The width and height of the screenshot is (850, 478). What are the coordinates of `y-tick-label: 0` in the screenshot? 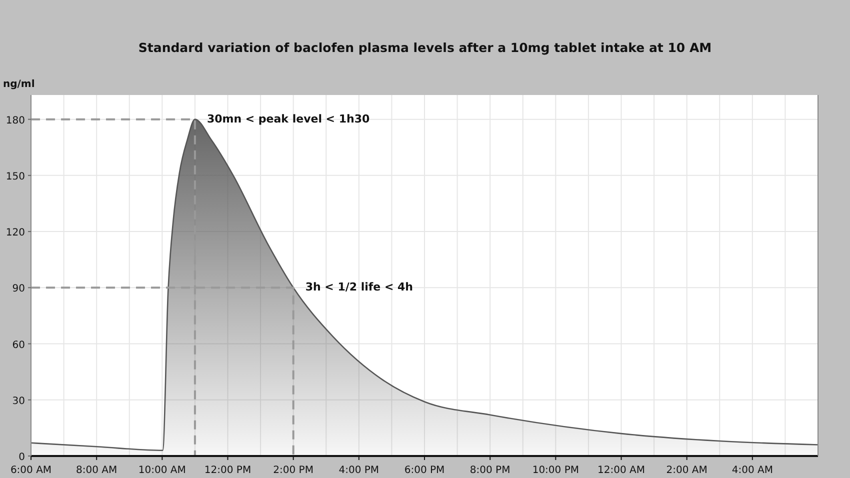 It's located at (21, 457).